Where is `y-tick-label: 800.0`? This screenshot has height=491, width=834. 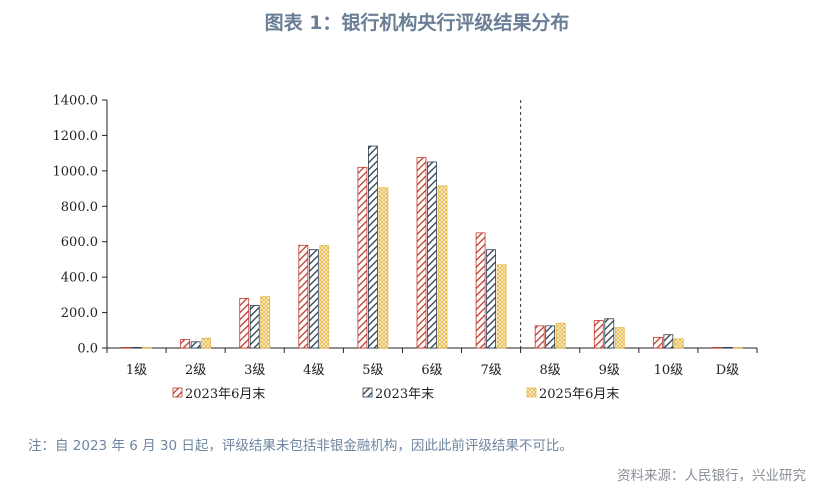 y-tick-label: 800.0 is located at coordinates (79, 207).